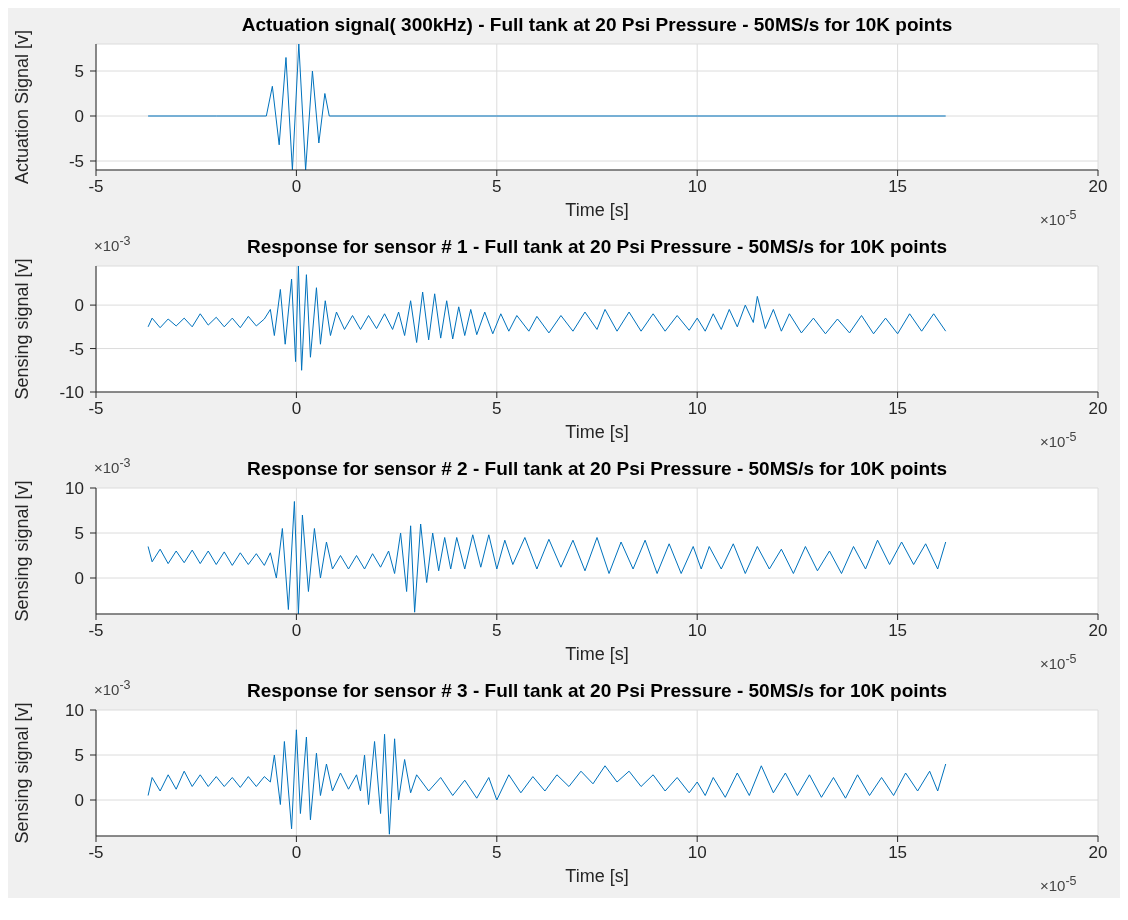 The image size is (1128, 920). What do you see at coordinates (22, 107) in the screenshot?
I see `y-axis-title: Actuation Signal [v]` at bounding box center [22, 107].